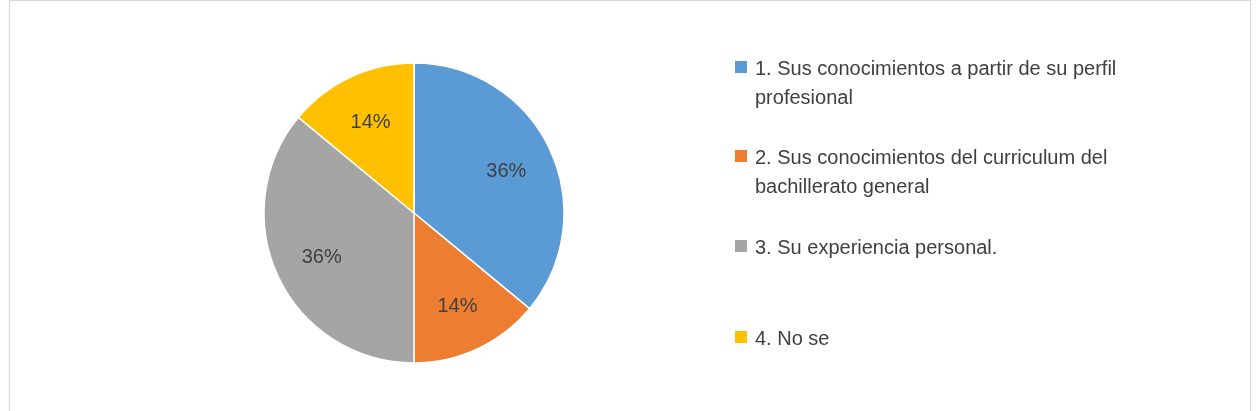  Describe the element at coordinates (931, 171) in the screenshot. I see `legend-label: 2. Sus conocimientos del curriculum del bachillerato general` at that location.